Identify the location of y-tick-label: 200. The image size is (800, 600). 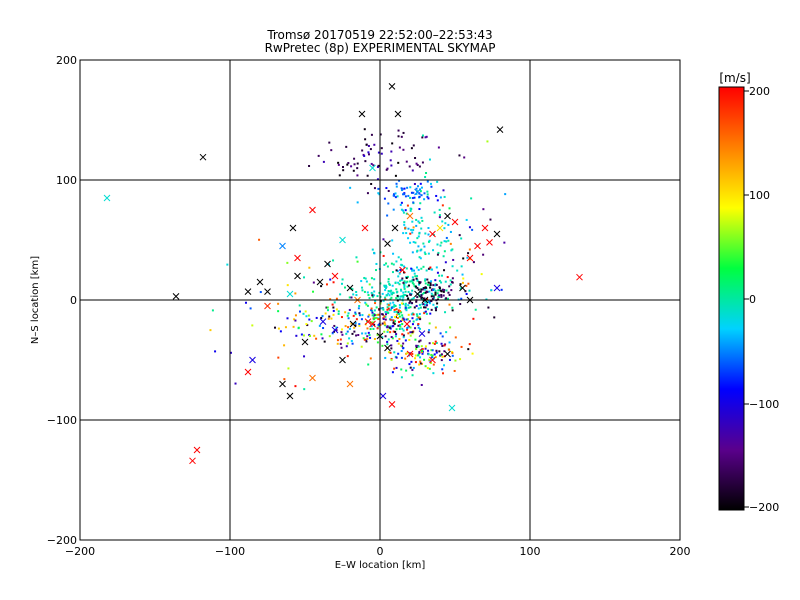
(66, 60).